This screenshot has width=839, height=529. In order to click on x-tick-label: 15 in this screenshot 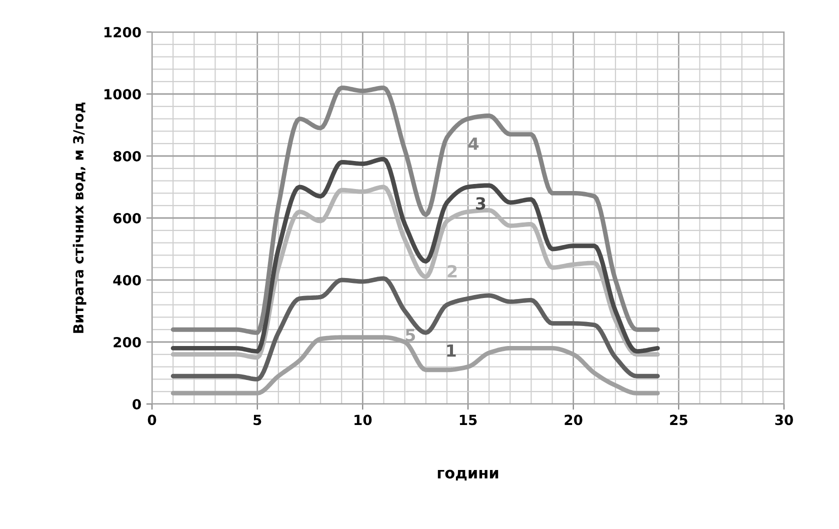, I will do `click(468, 420)`.